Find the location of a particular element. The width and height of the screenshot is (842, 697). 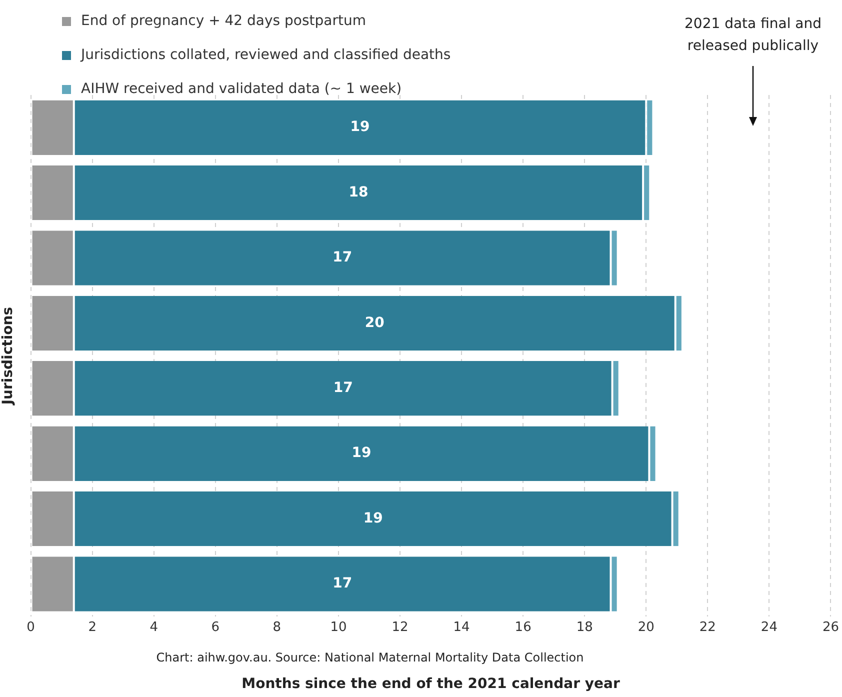

x-tick-label: 2 is located at coordinates (92, 627).